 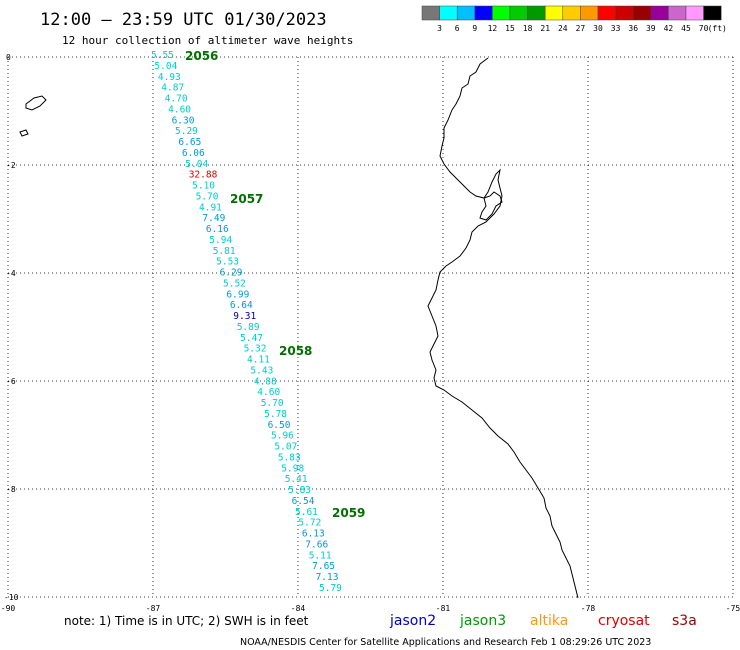 What do you see at coordinates (309, 523) in the screenshot?
I see `swh-observation: 5.72` at bounding box center [309, 523].